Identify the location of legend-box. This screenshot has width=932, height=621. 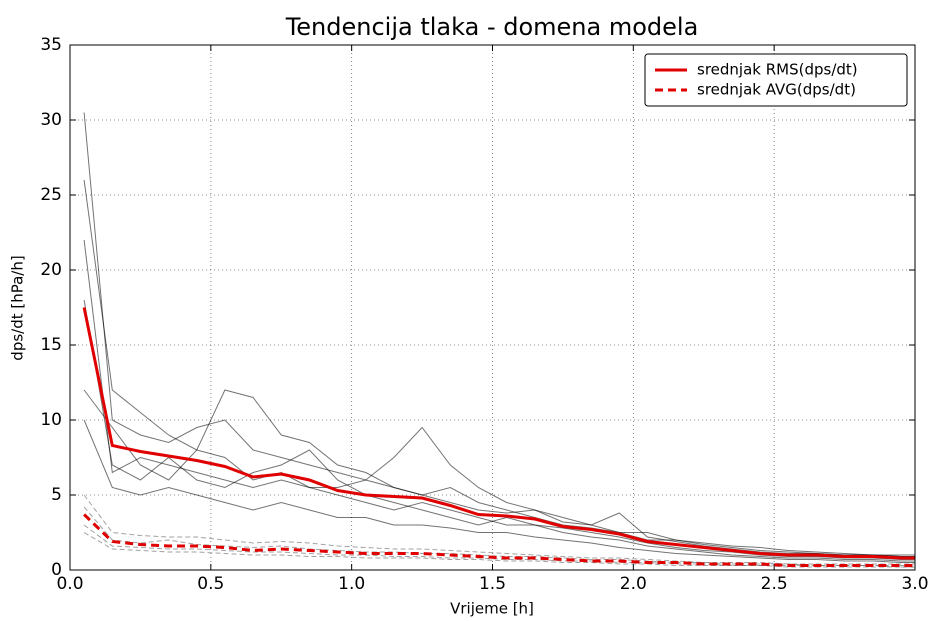
(776, 80).